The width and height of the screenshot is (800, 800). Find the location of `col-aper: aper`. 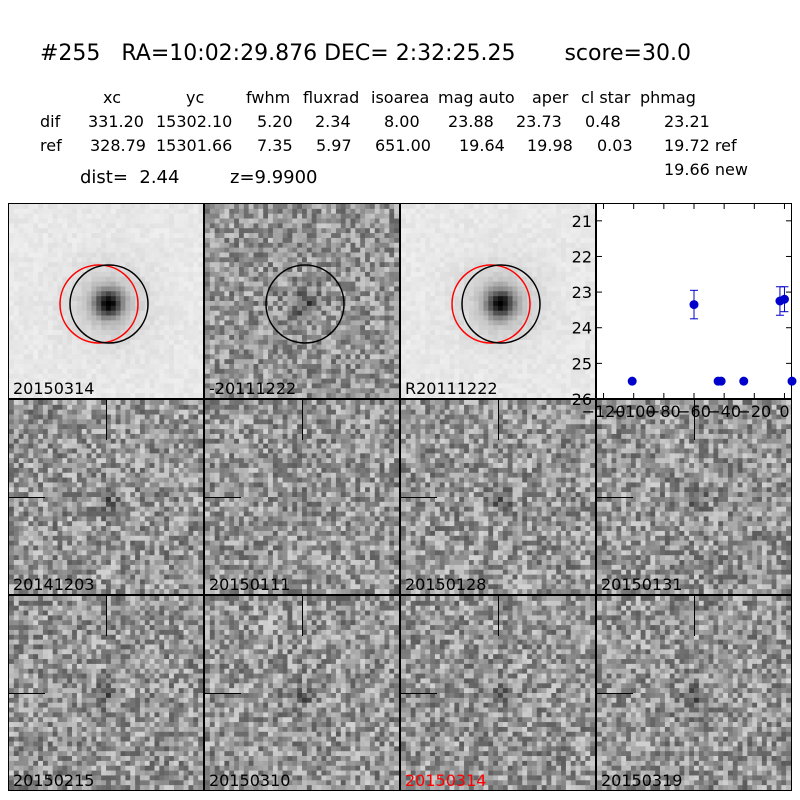

col-aper: aper is located at coordinates (550, 97).